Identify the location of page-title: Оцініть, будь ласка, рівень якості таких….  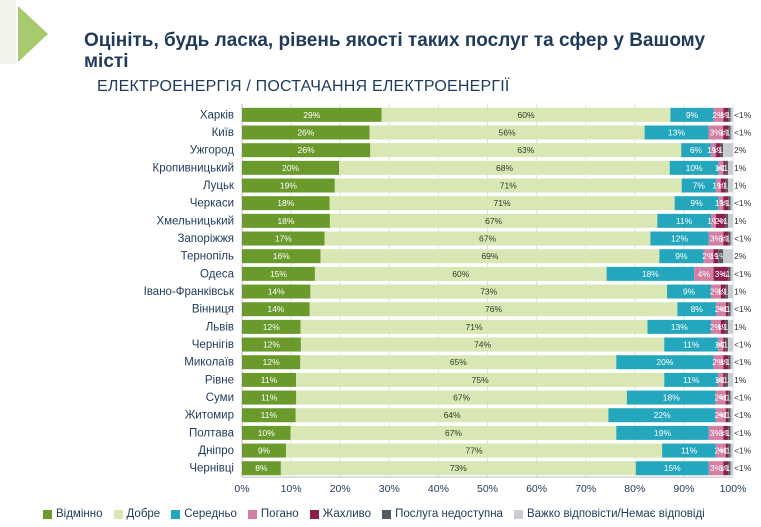
(395, 51).